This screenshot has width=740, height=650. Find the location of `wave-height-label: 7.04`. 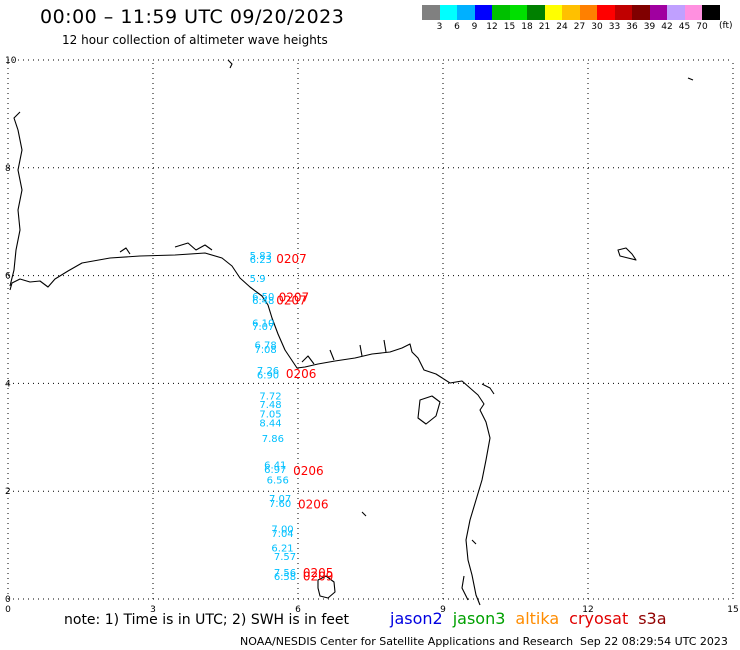

wave-height-label: 7.04 is located at coordinates (282, 534).